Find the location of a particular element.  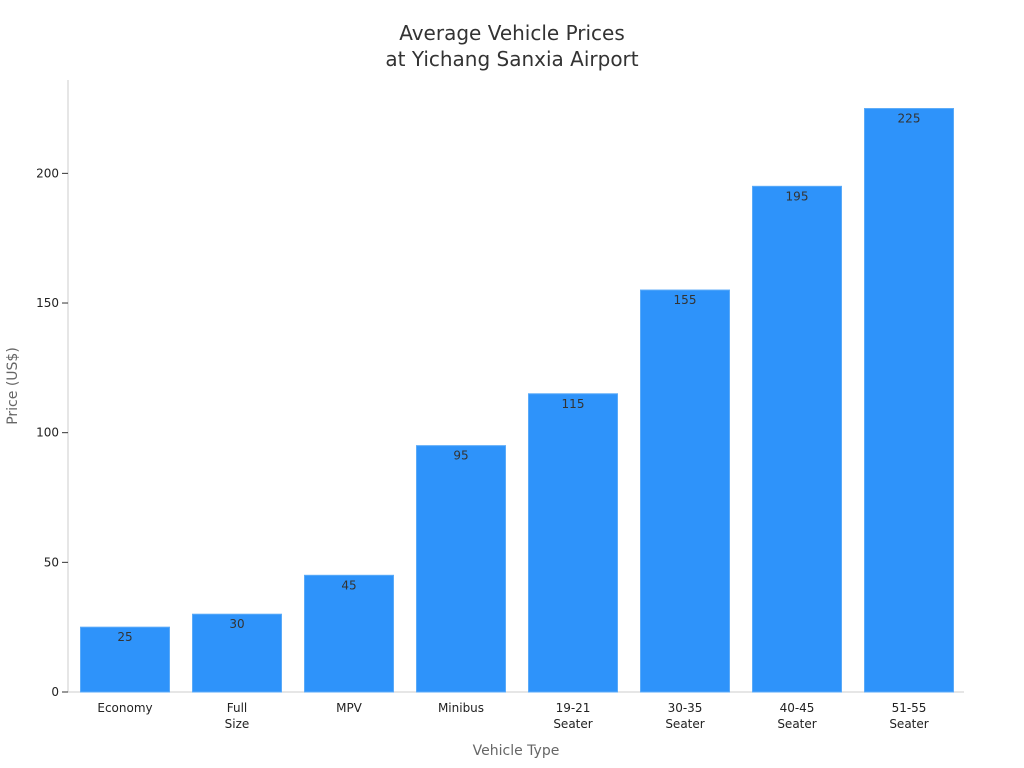

bar-value-label: 155 is located at coordinates (685, 300).